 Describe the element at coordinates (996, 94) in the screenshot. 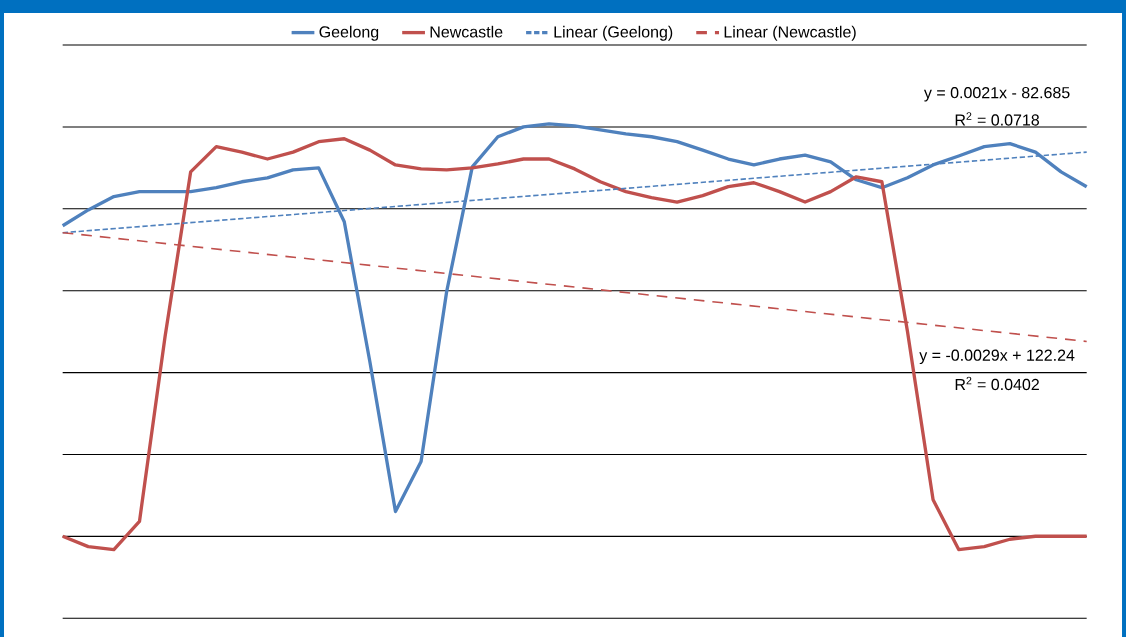

I see `text: y = 0.0021x - 82.685` at that location.